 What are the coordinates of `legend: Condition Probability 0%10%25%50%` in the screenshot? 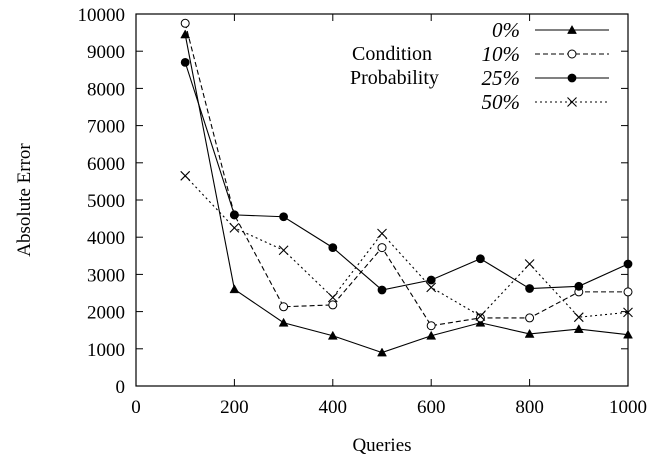 It's located at (479, 66).